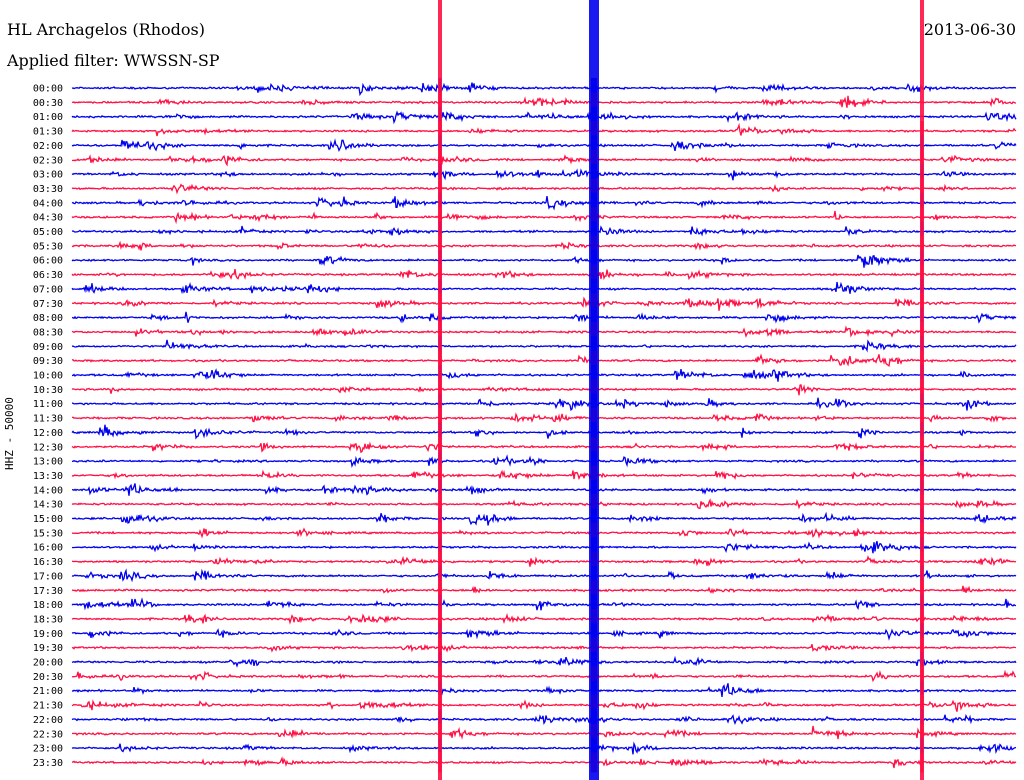 Image resolution: width=1024 pixels, height=780 pixels. What do you see at coordinates (48, 246) in the screenshot?
I see `tick-label-0530: 05:30` at bounding box center [48, 246].